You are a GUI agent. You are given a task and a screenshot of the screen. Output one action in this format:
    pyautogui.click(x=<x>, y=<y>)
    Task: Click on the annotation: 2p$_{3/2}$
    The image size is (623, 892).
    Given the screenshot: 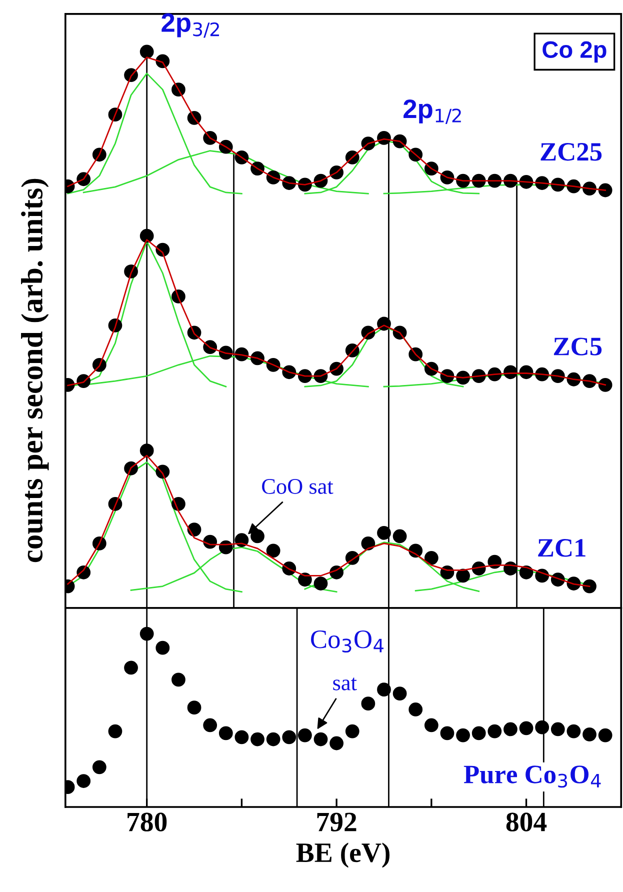 What is the action you would take?
    pyautogui.click(x=190, y=25)
    